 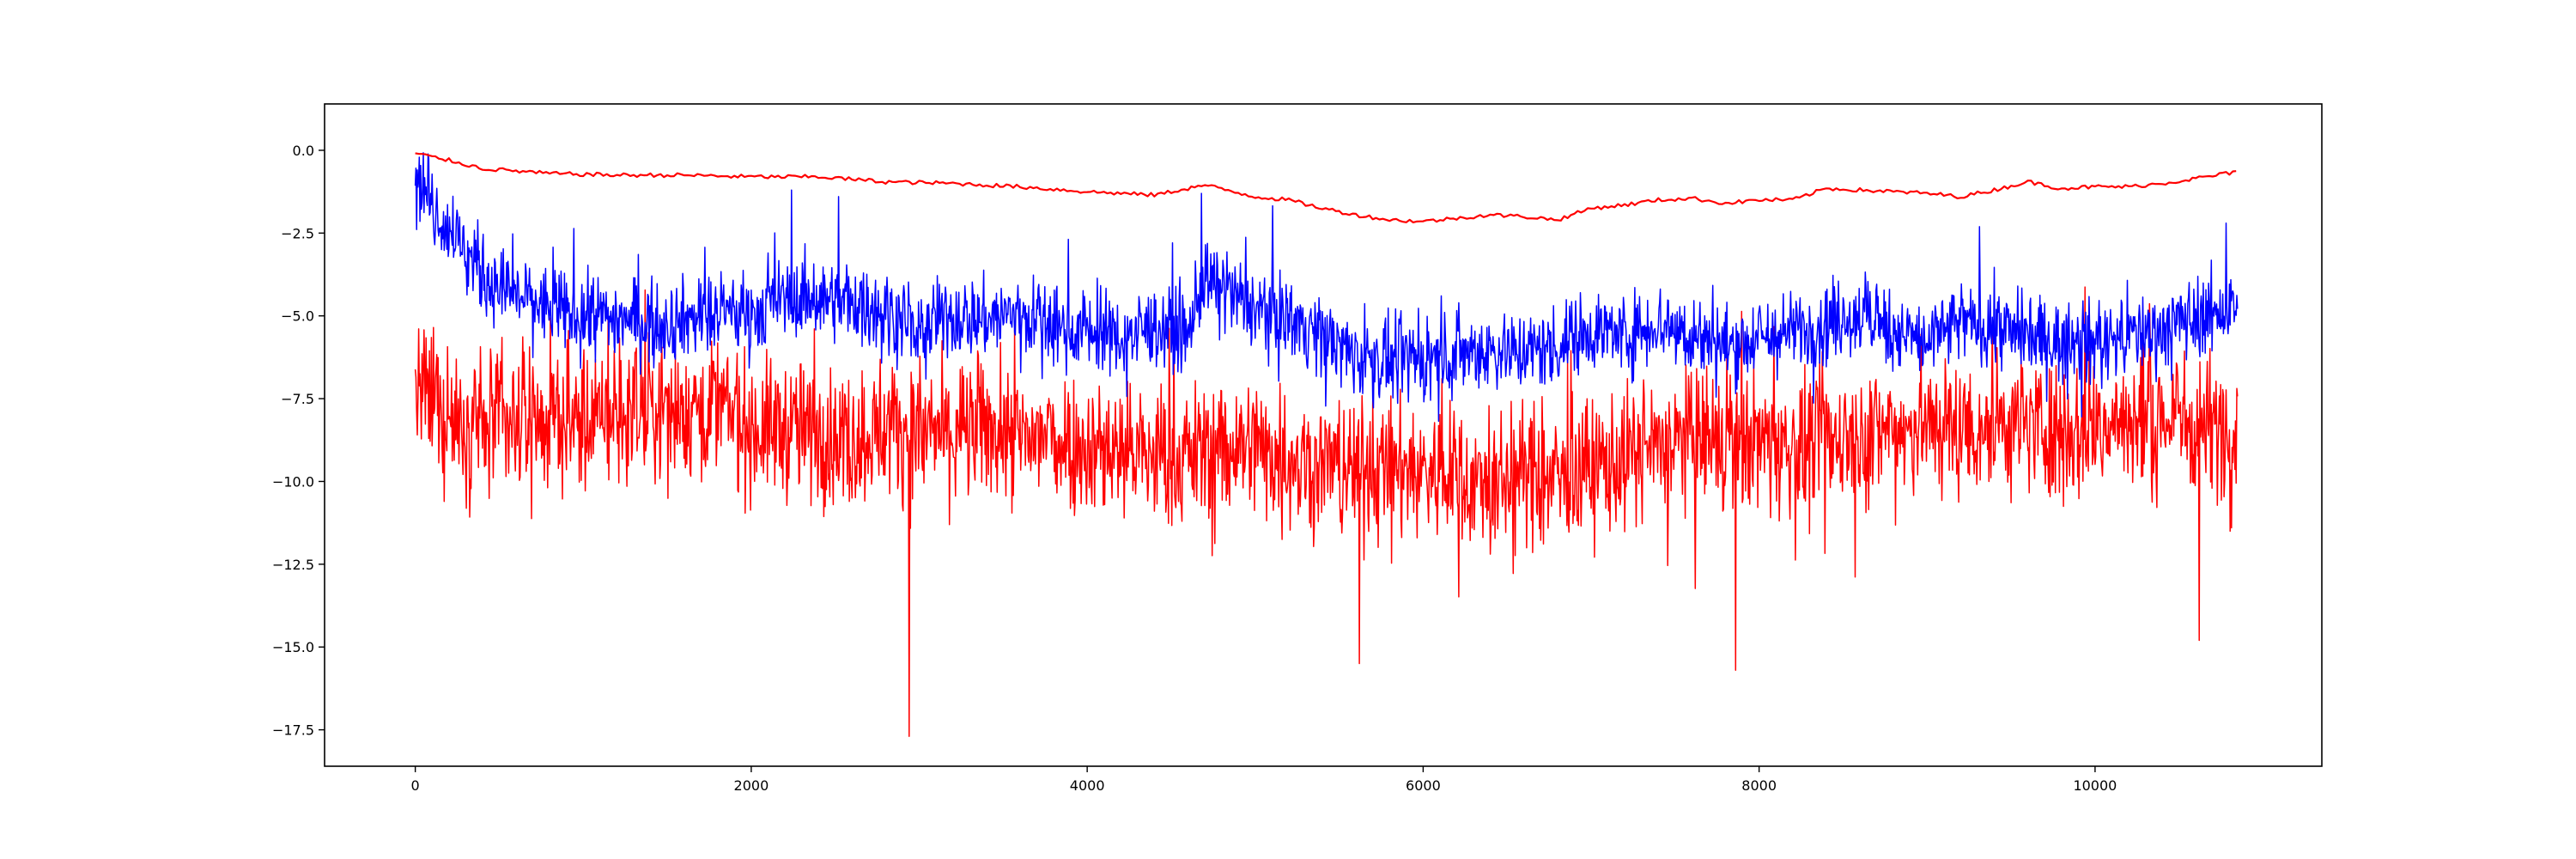 What do you see at coordinates (293, 482) in the screenshot?
I see `y-tick-label: −10.0` at bounding box center [293, 482].